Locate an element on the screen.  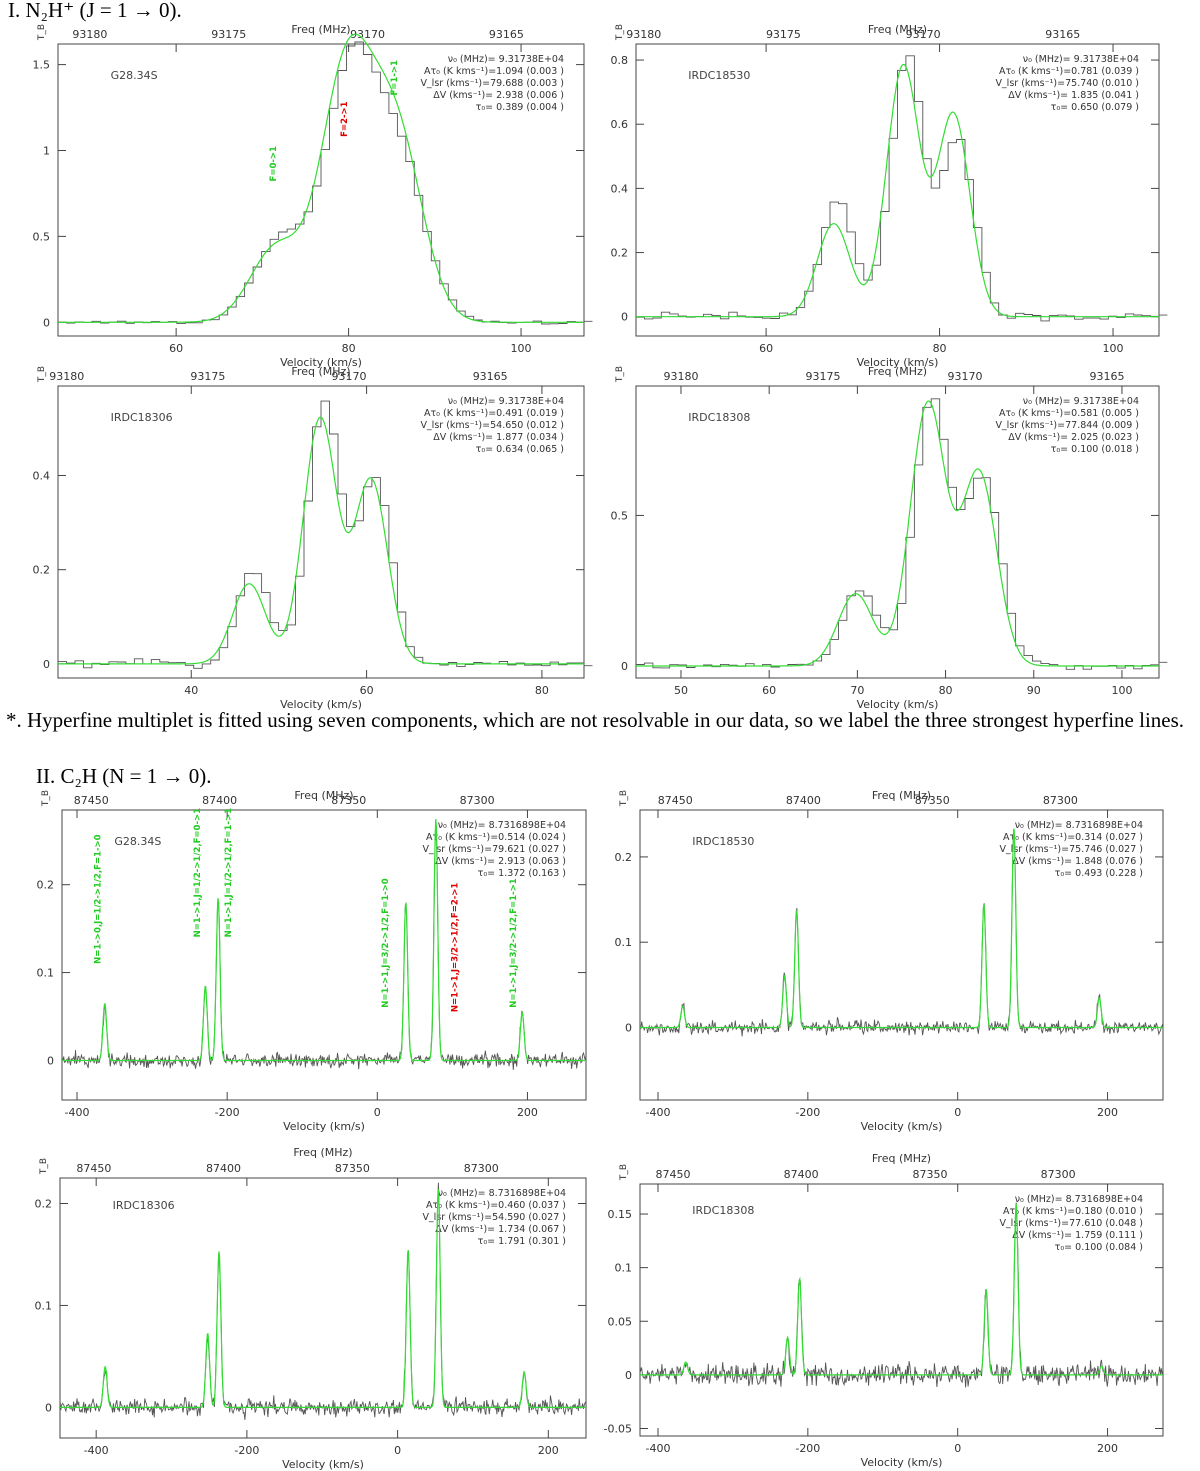
p1-top-tick-label: 93175 is located at coordinates (783, 34).